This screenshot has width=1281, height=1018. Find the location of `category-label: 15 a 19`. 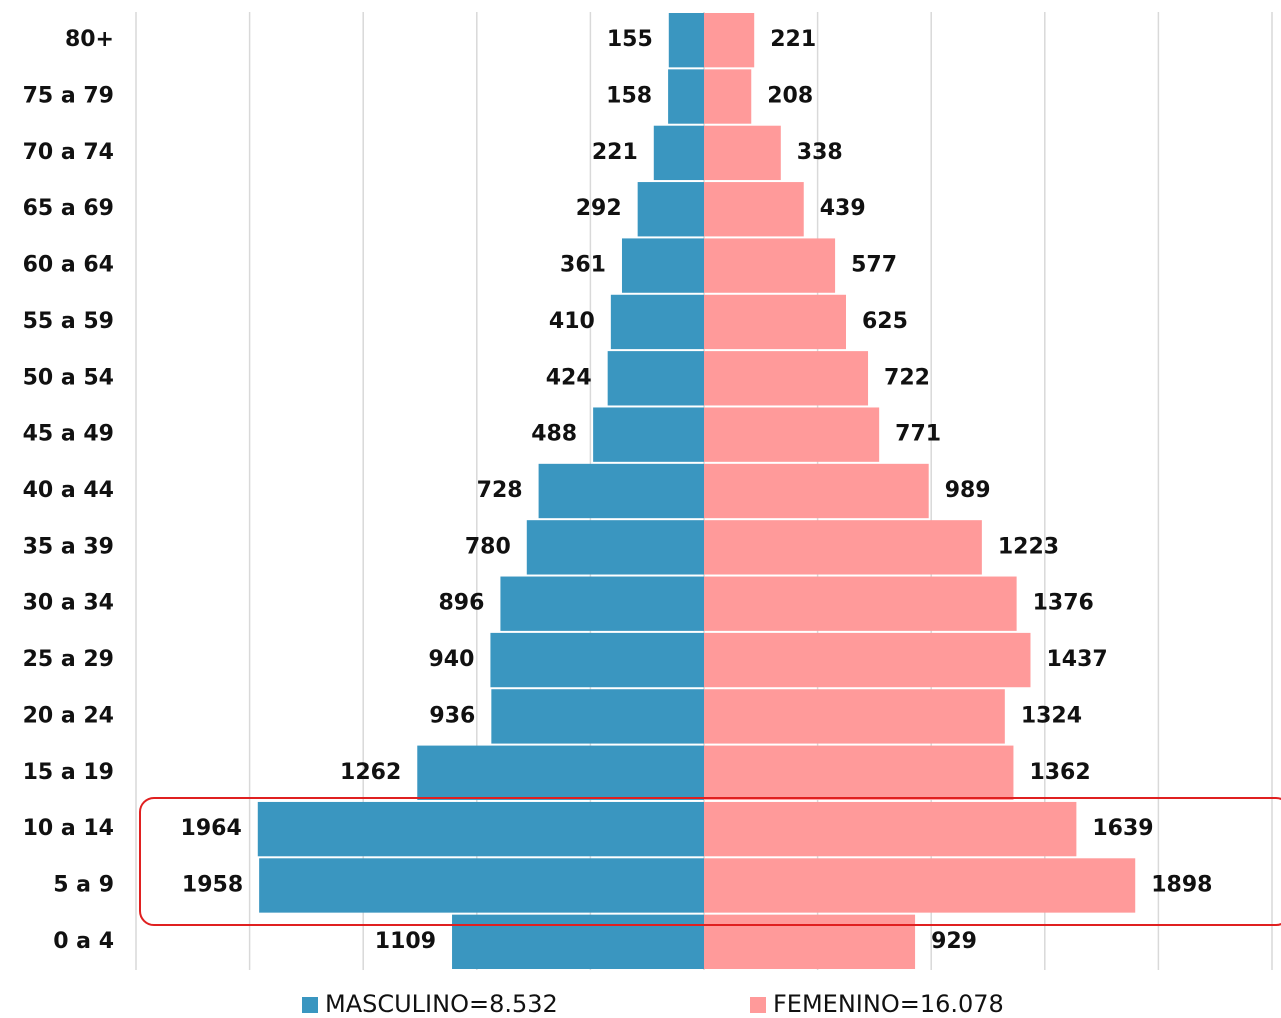

category-label: 15 a 19 is located at coordinates (68, 772).